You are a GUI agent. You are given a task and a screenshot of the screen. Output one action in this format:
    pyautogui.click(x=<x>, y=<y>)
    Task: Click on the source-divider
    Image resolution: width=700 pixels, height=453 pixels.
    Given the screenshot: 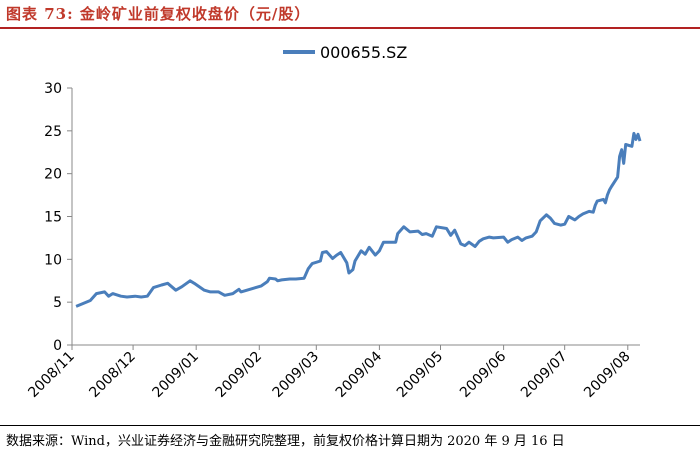 What is the action you would take?
    pyautogui.click(x=350, y=425)
    